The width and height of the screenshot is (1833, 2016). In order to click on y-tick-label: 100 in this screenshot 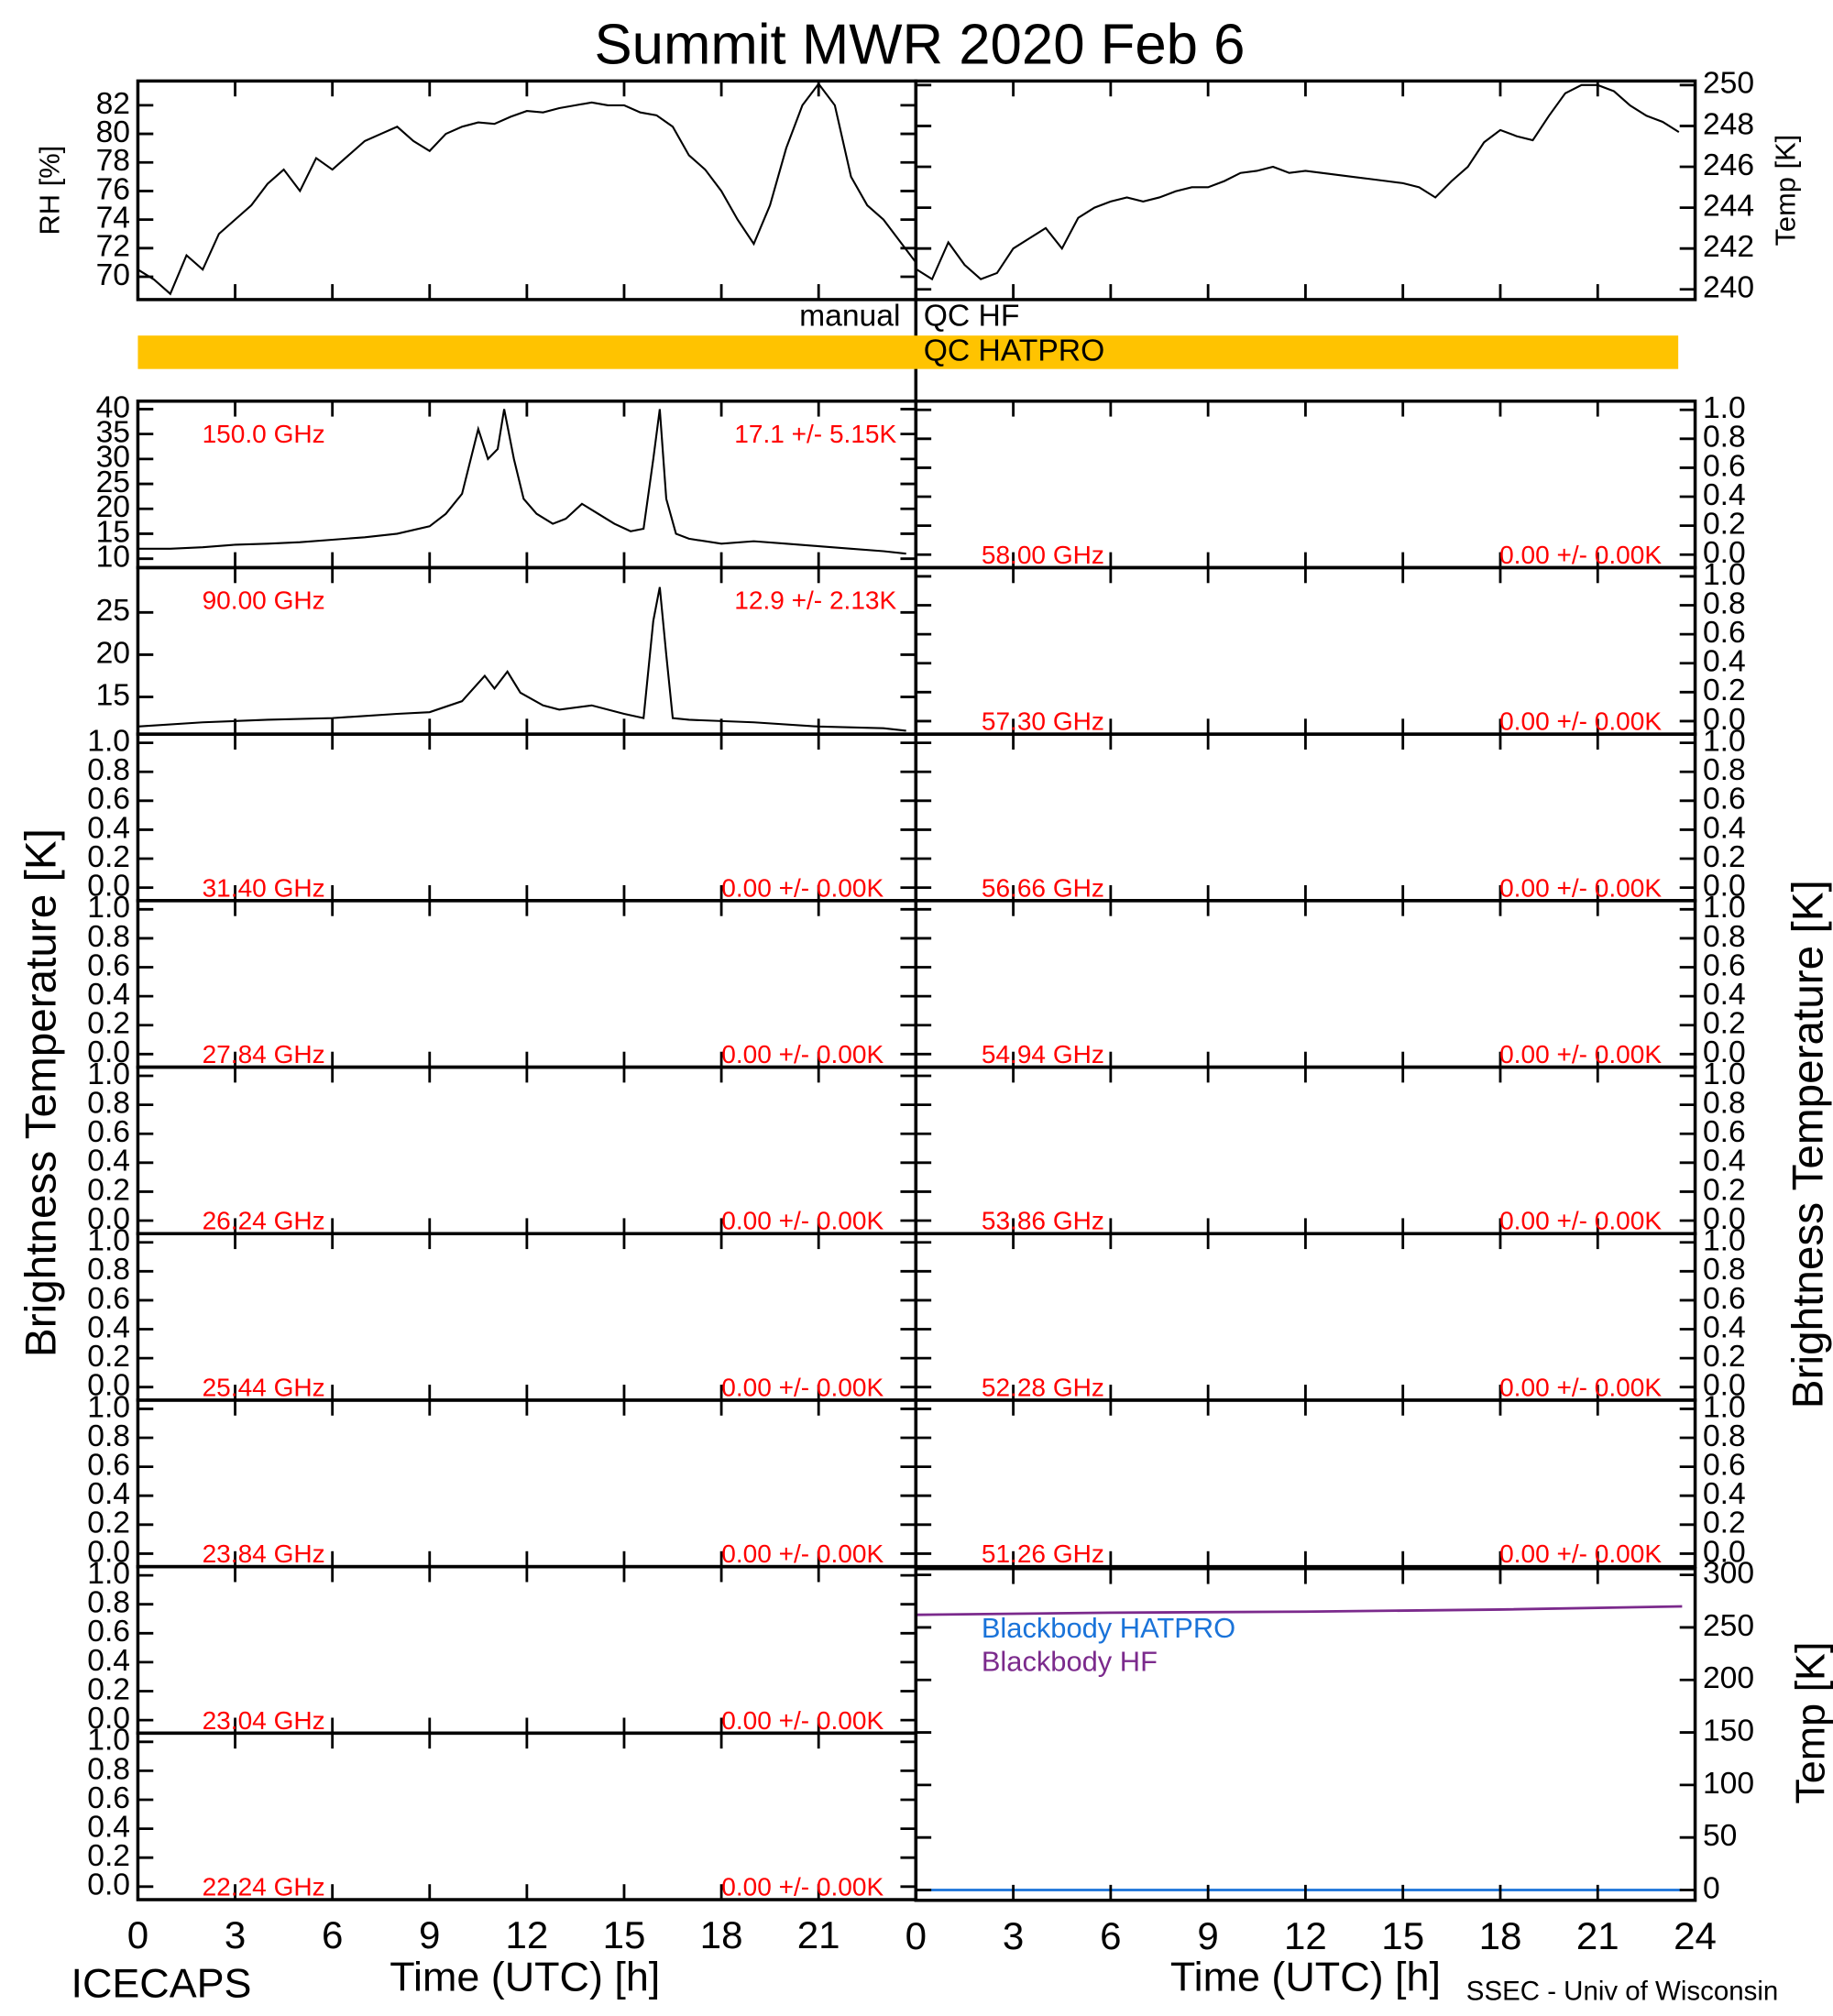, I will do `click(1728, 1784)`.